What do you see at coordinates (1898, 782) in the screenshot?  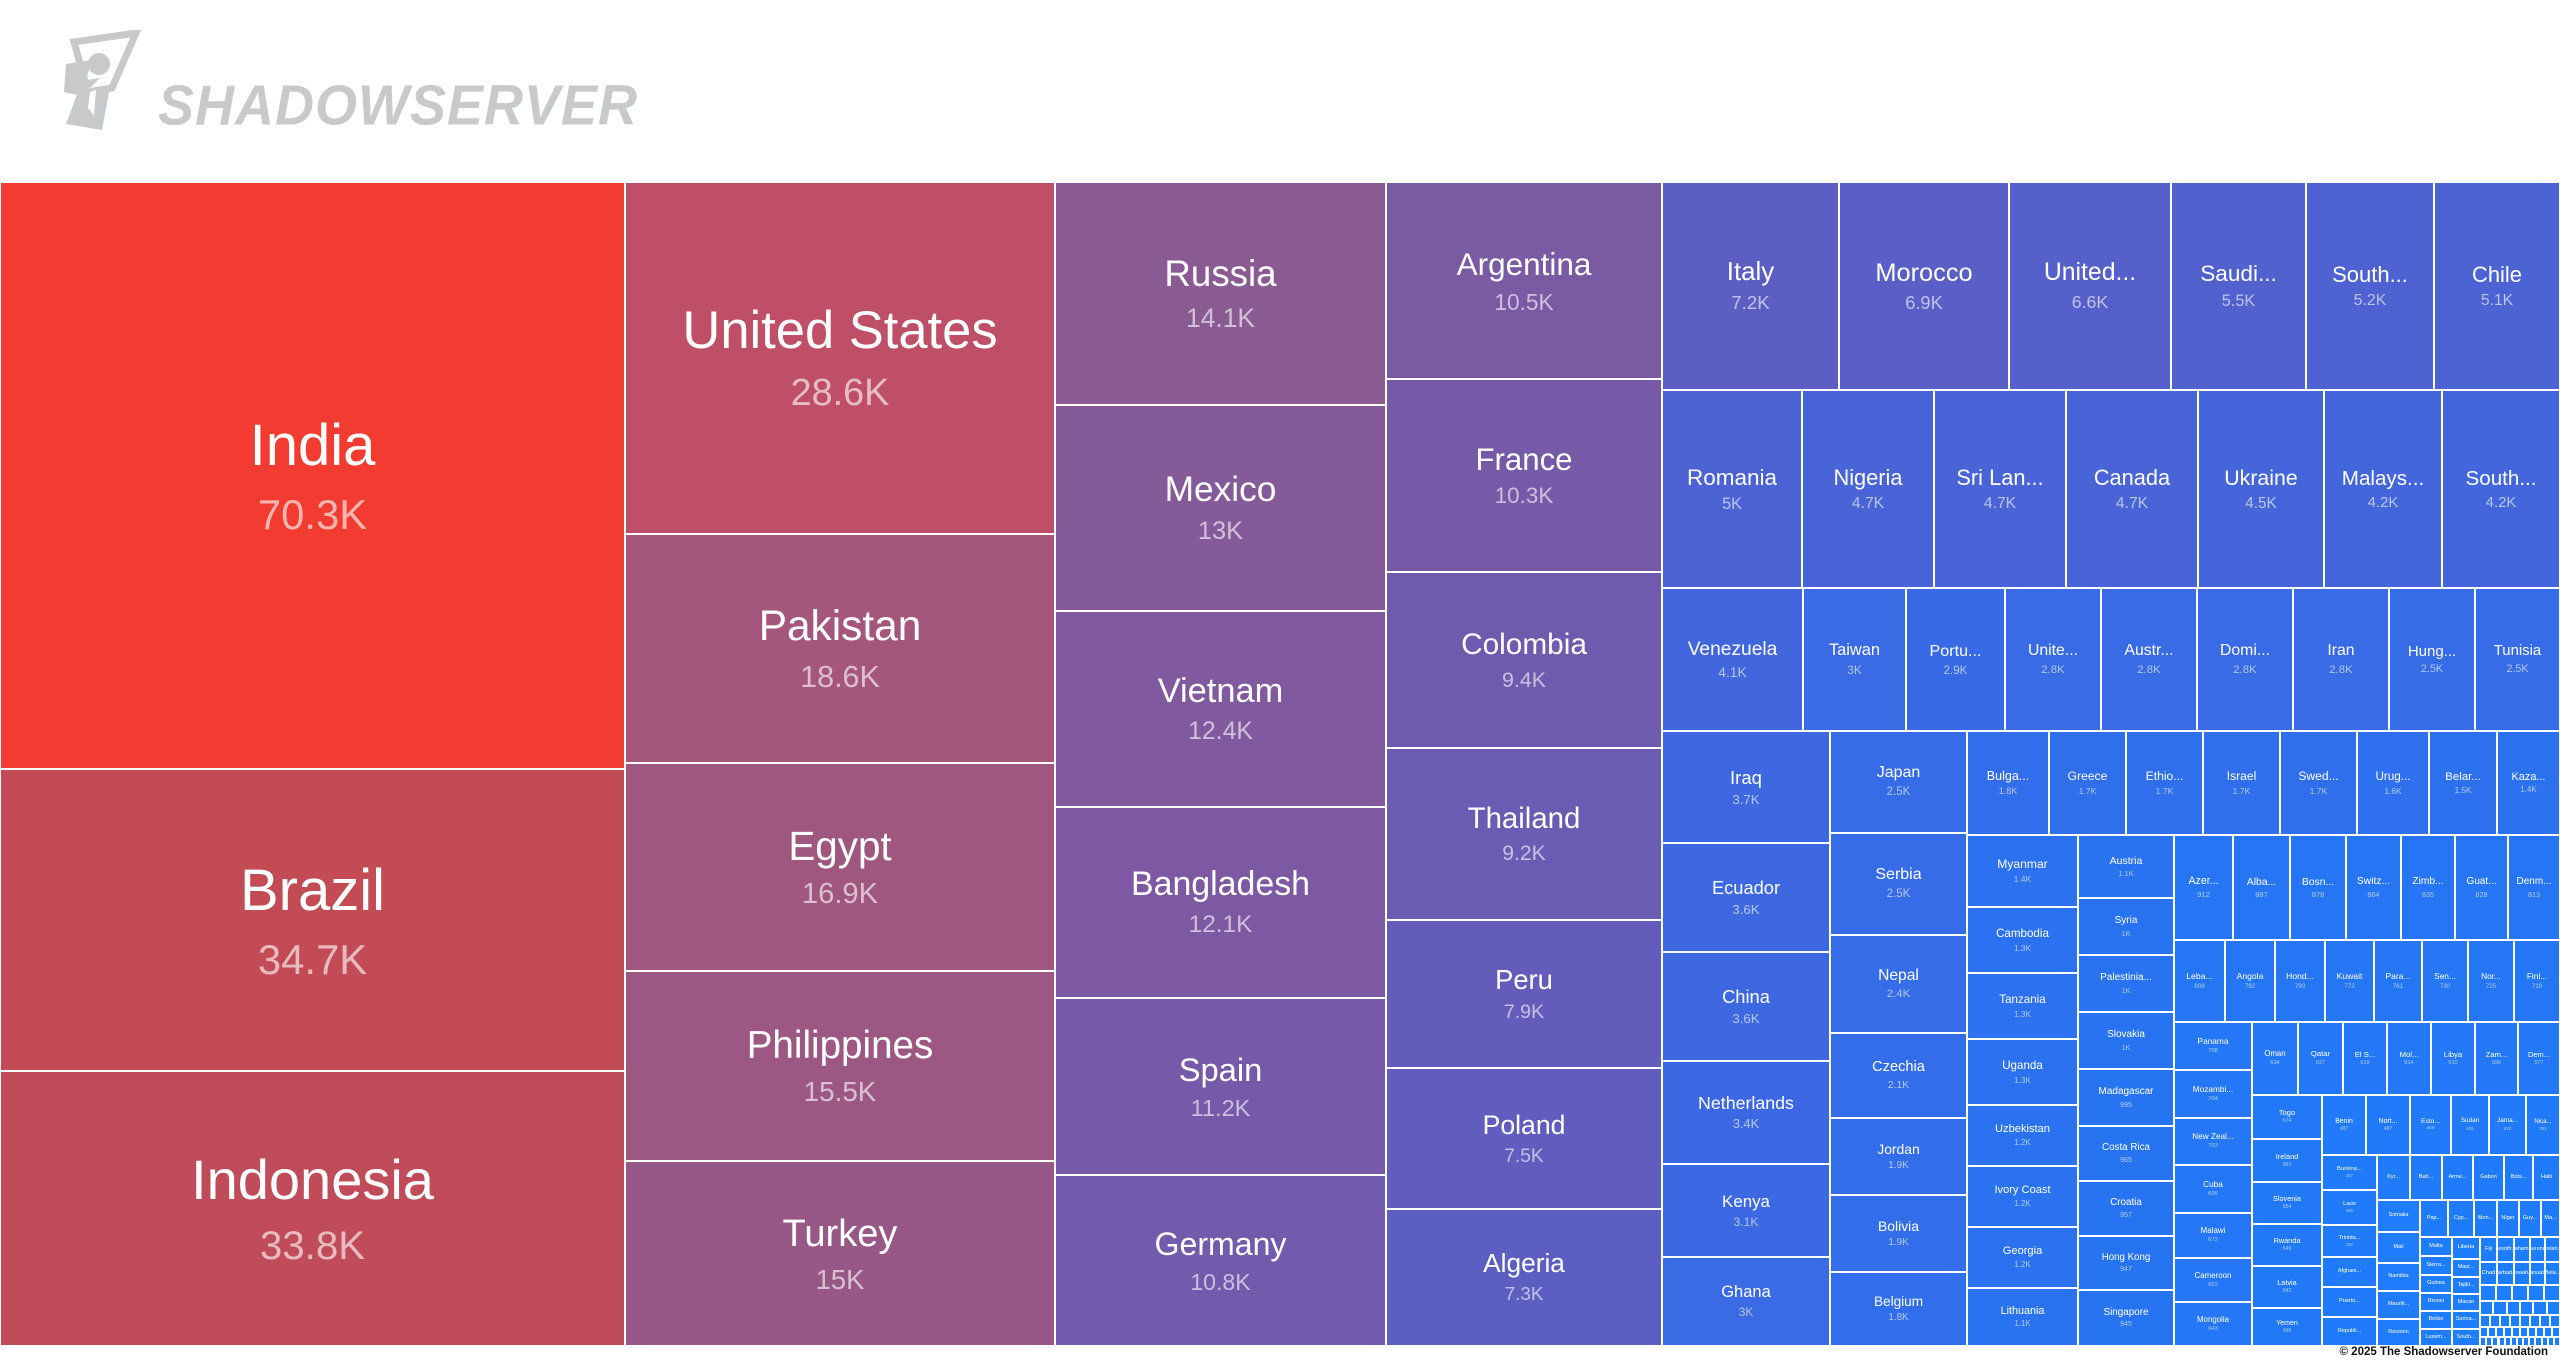 I see `treemap-cell-japan: Japan 2.5K` at bounding box center [1898, 782].